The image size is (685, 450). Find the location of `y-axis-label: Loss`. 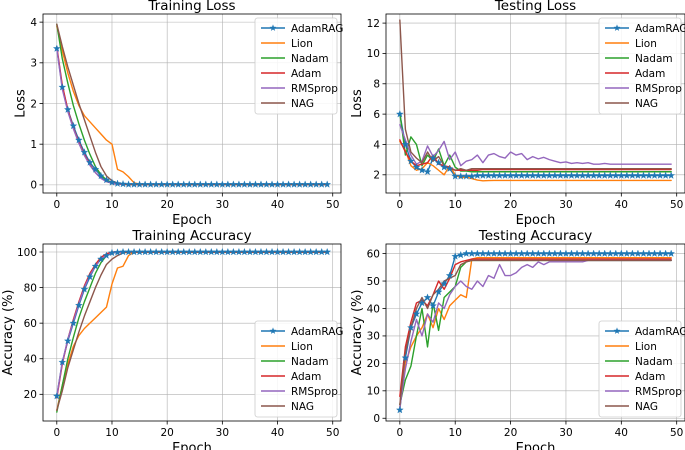

y-axis-label: Loss is located at coordinates (21, 103).